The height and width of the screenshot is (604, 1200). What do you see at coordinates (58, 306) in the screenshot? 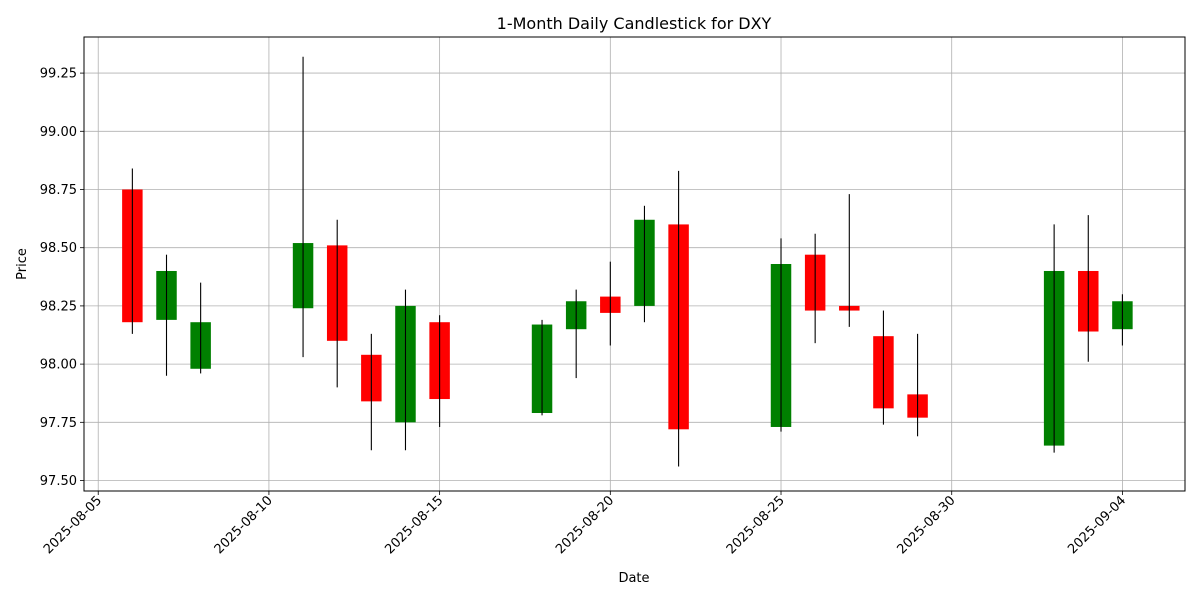
I see `y-tick-label: 98.25` at bounding box center [58, 306].